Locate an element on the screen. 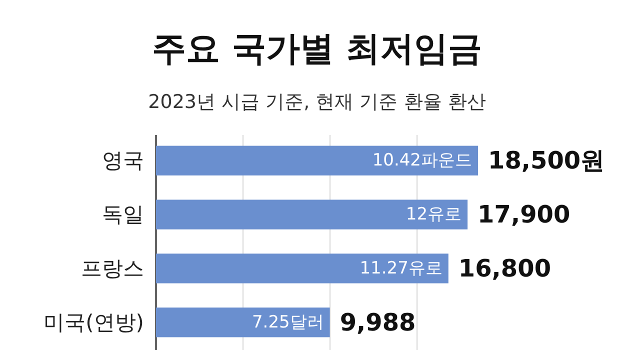  data-label: 16,800 is located at coordinates (505, 268).